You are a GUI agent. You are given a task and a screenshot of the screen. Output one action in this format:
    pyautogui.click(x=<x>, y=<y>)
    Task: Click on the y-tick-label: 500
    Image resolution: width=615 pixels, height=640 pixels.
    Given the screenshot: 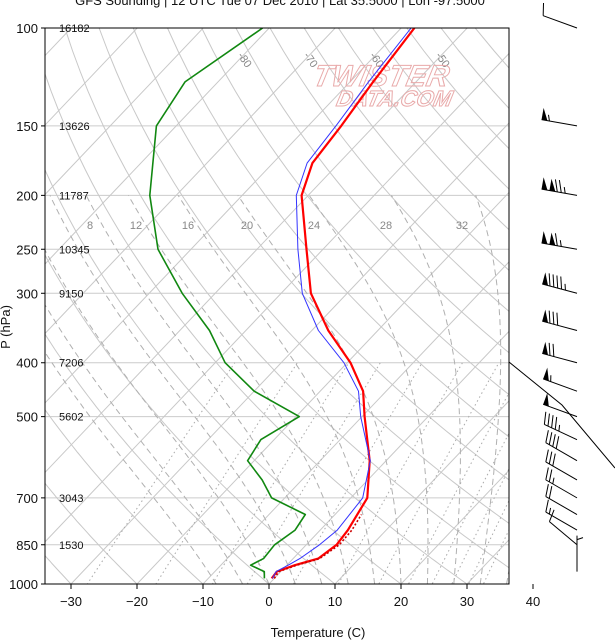 What is the action you would take?
    pyautogui.click(x=27, y=417)
    